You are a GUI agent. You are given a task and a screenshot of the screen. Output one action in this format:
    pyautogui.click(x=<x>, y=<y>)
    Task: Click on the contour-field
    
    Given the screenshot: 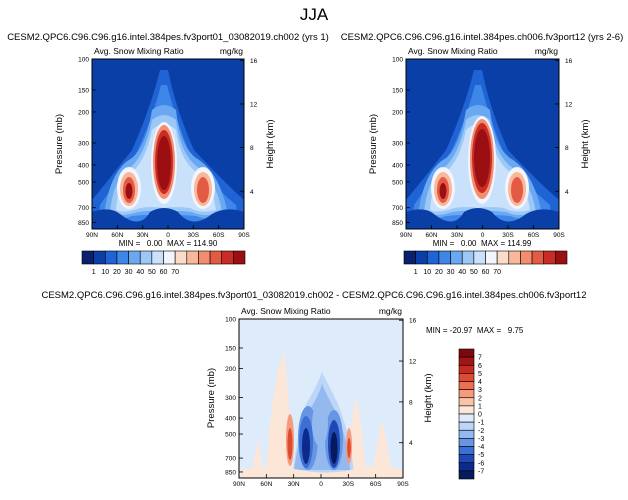 What is the action you would take?
    pyautogui.click(x=321, y=398)
    